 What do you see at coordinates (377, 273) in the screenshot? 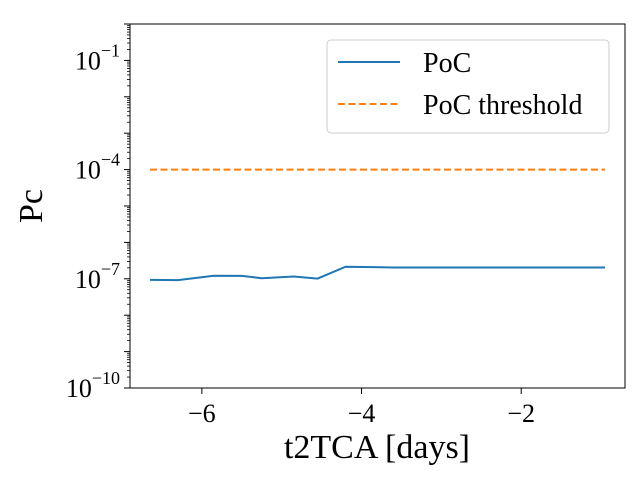
I see `series-line-poc` at bounding box center [377, 273].